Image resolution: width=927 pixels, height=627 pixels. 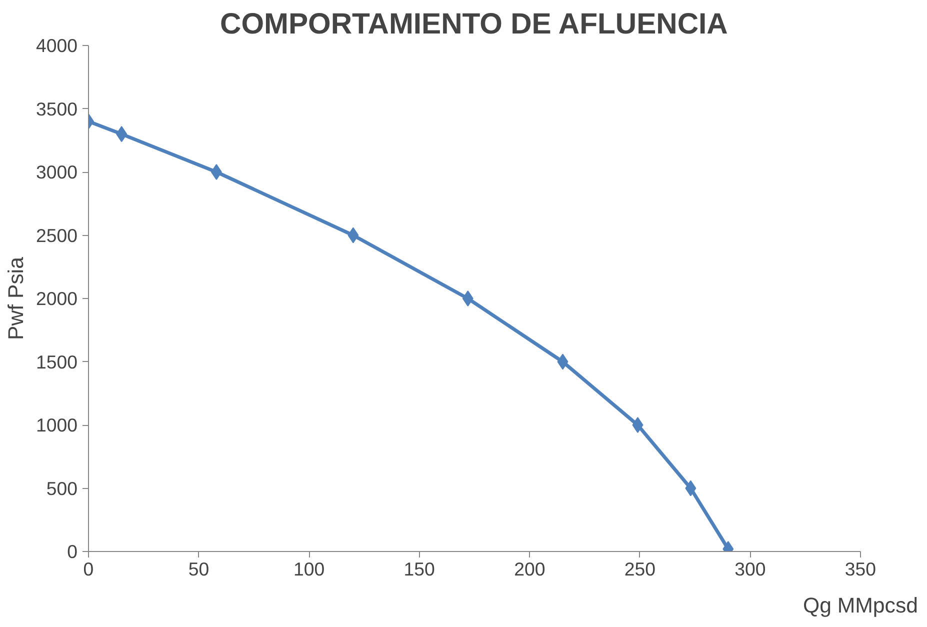 I want to click on y-tick-label: 1000, so click(x=57, y=425).